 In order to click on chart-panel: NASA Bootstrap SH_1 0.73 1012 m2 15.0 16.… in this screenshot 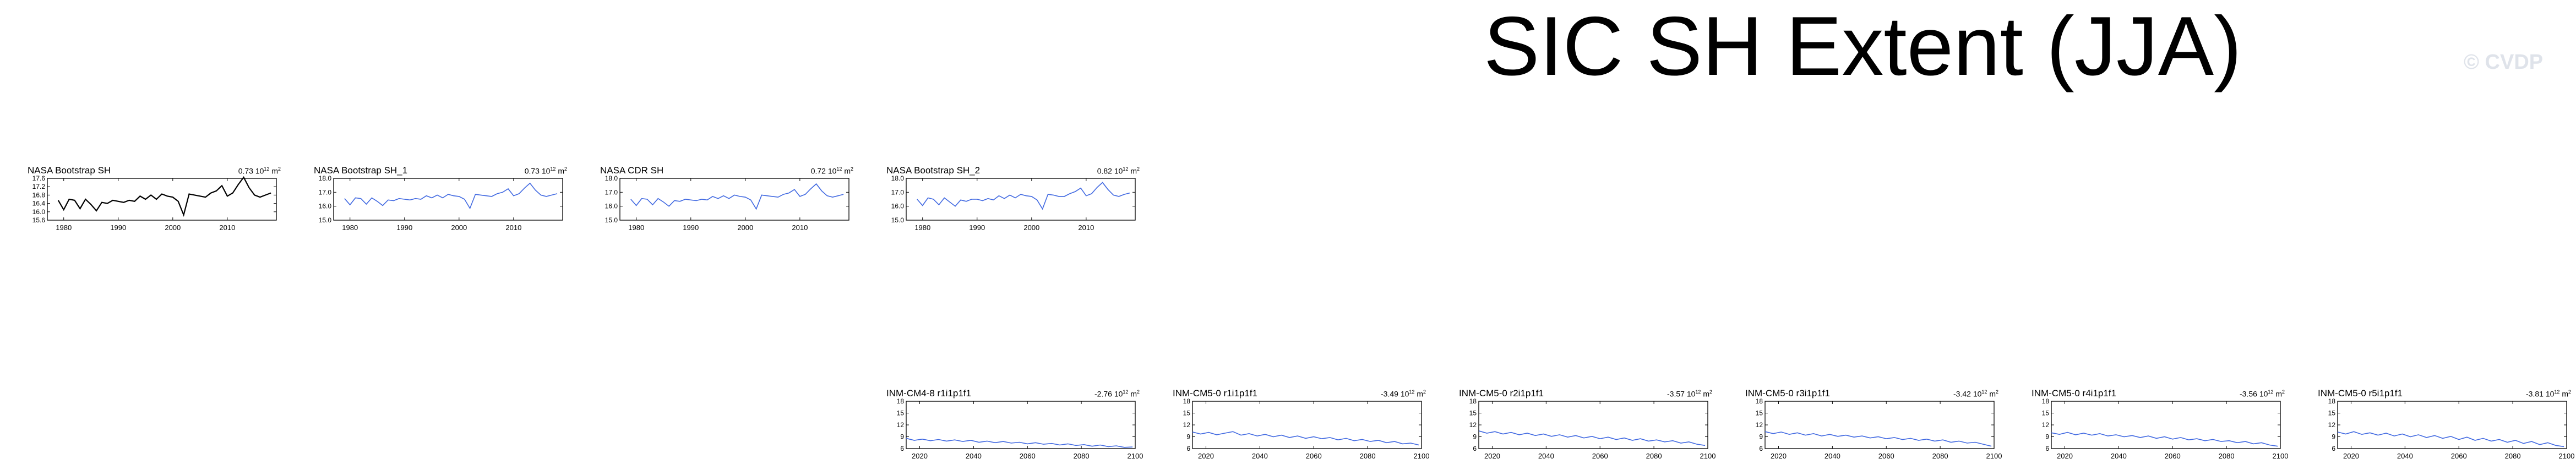, I will do `click(440, 201)`.